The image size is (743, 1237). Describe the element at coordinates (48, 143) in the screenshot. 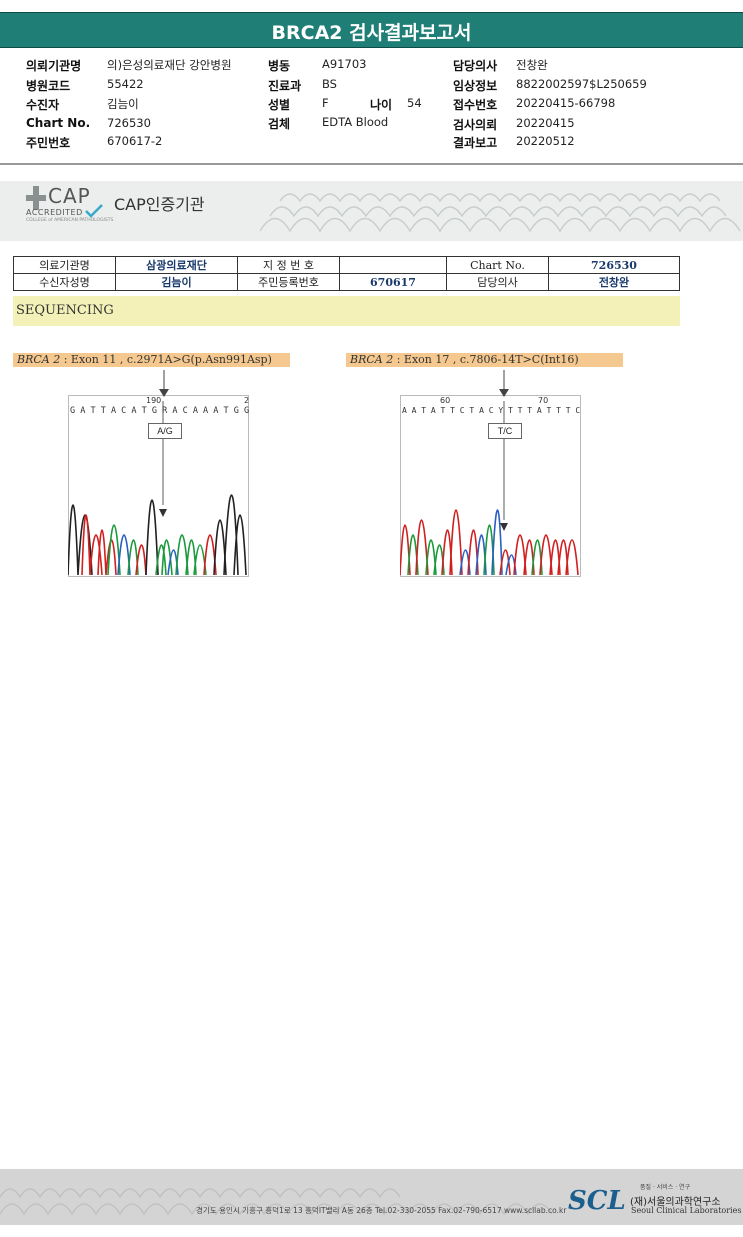

I see `label-id-no: 주민번호` at that location.